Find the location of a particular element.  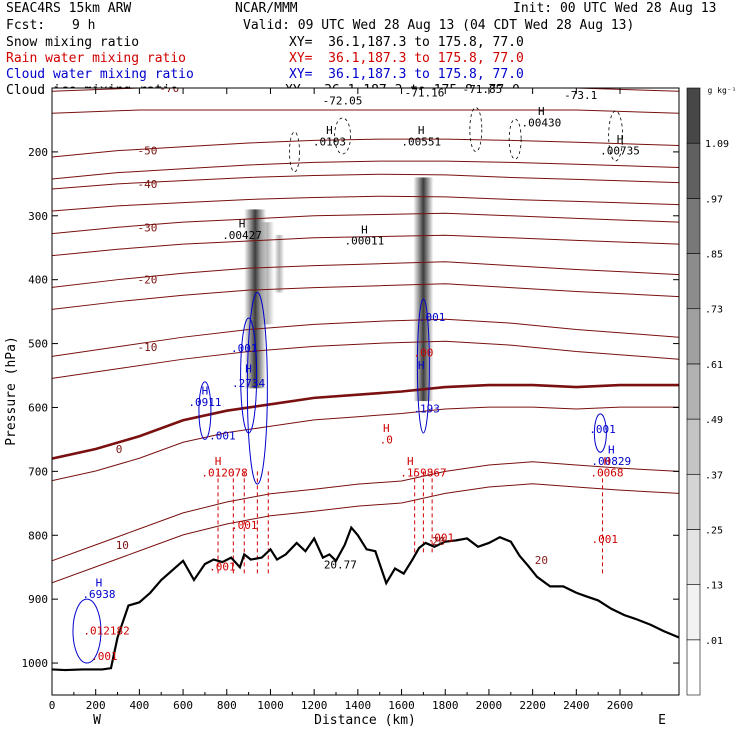

isotherm-label: 10 is located at coordinates (122, 545).